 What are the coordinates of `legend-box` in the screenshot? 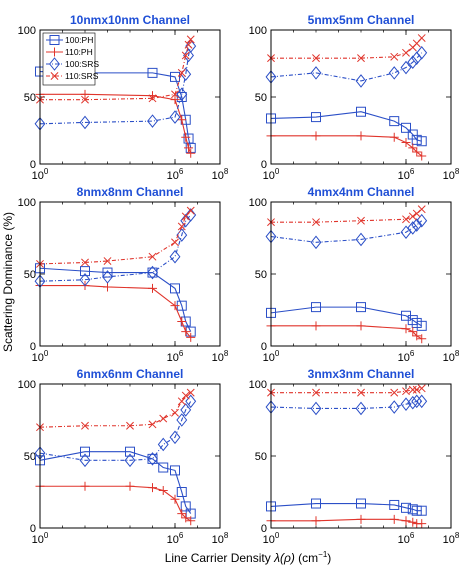 It's located at (69, 59).